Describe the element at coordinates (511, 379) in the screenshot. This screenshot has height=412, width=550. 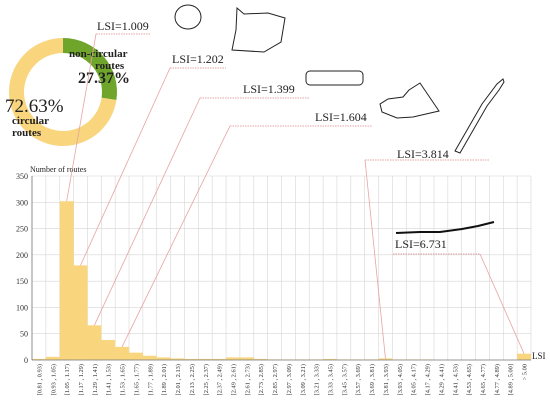
I see `x-tick-label: [4.89 , 5.00]` at that location.